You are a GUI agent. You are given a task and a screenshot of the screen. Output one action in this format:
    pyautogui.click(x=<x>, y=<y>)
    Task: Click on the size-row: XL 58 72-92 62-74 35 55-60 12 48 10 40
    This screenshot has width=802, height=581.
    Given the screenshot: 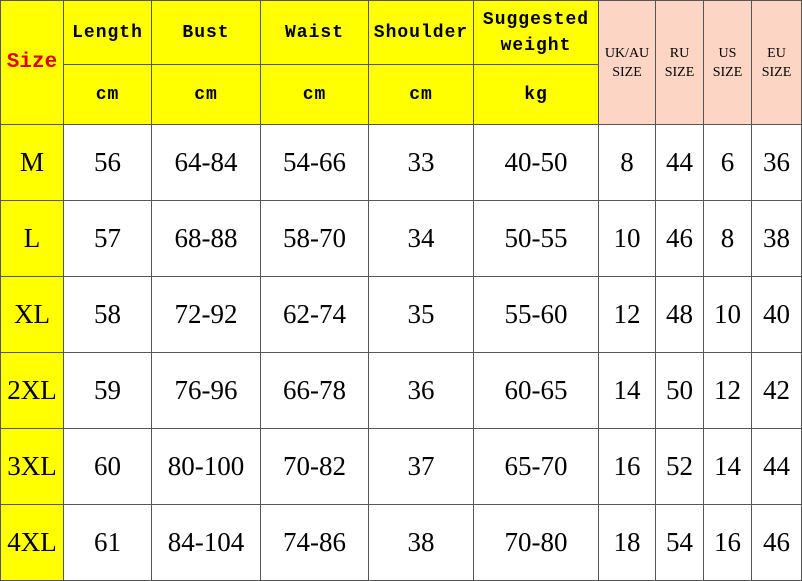 What is the action you would take?
    pyautogui.click(x=401, y=314)
    